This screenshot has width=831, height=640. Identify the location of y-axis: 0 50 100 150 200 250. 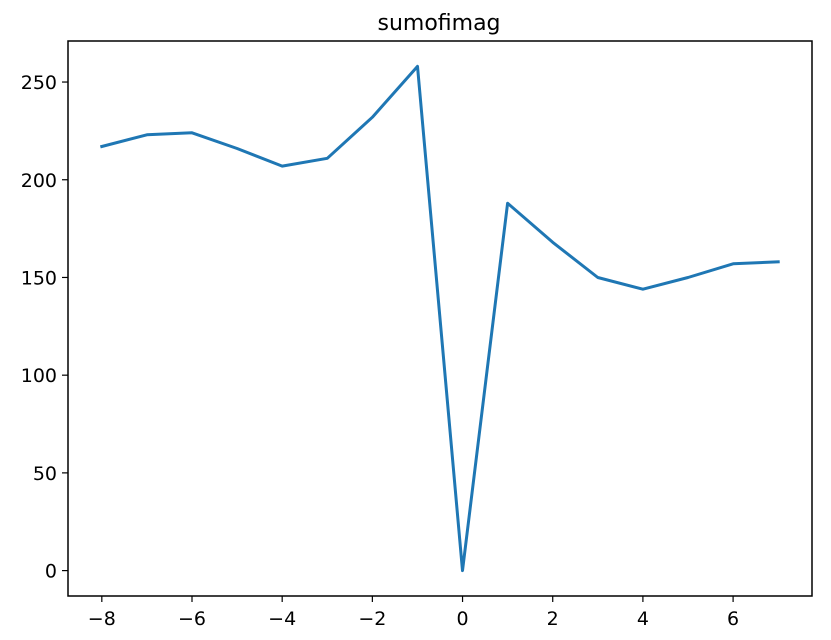
(44, 327).